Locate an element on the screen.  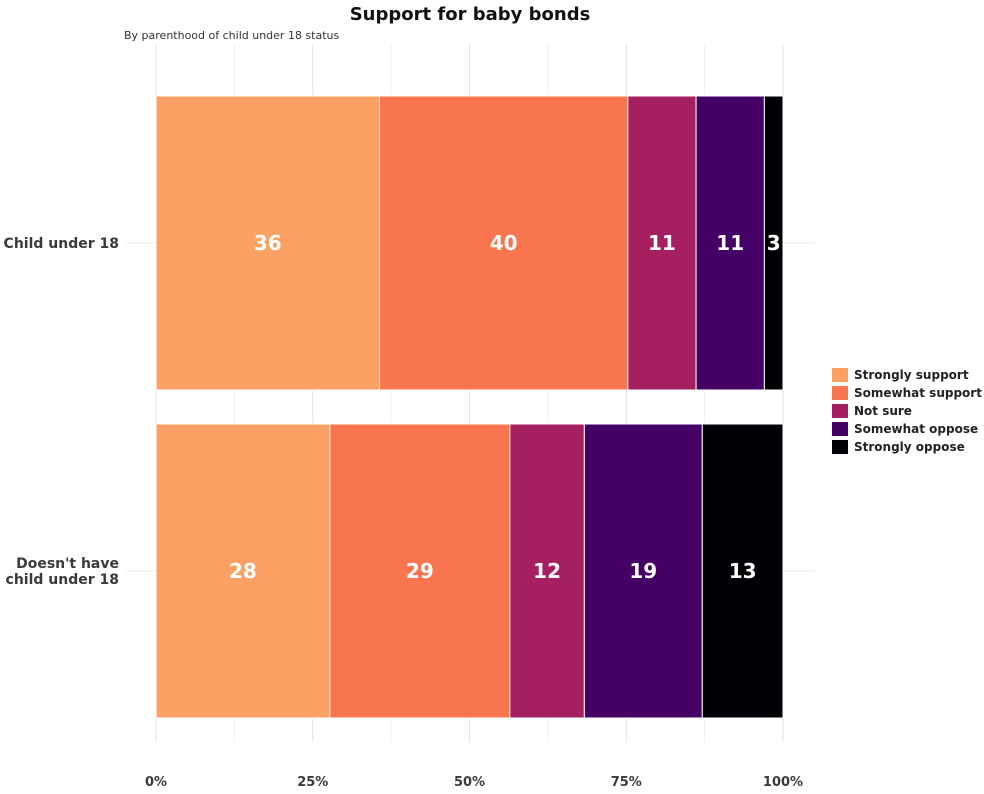
y-axis: Child under 18 Doesn't have child under 18 is located at coordinates (61, 412).